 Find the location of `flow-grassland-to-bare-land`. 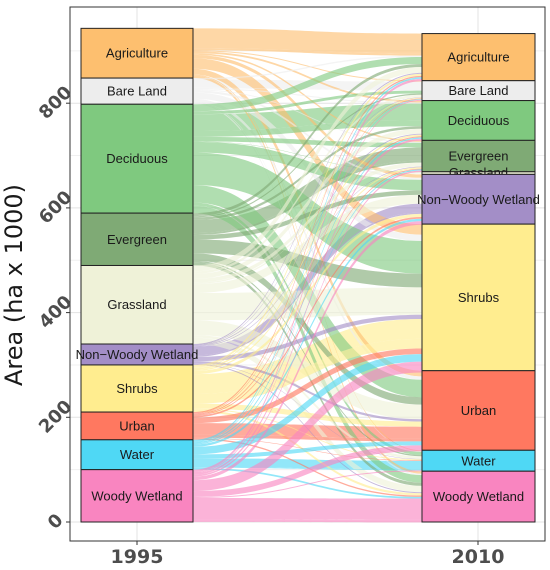

flow-grassland-to-bare-land is located at coordinates (307, 184).